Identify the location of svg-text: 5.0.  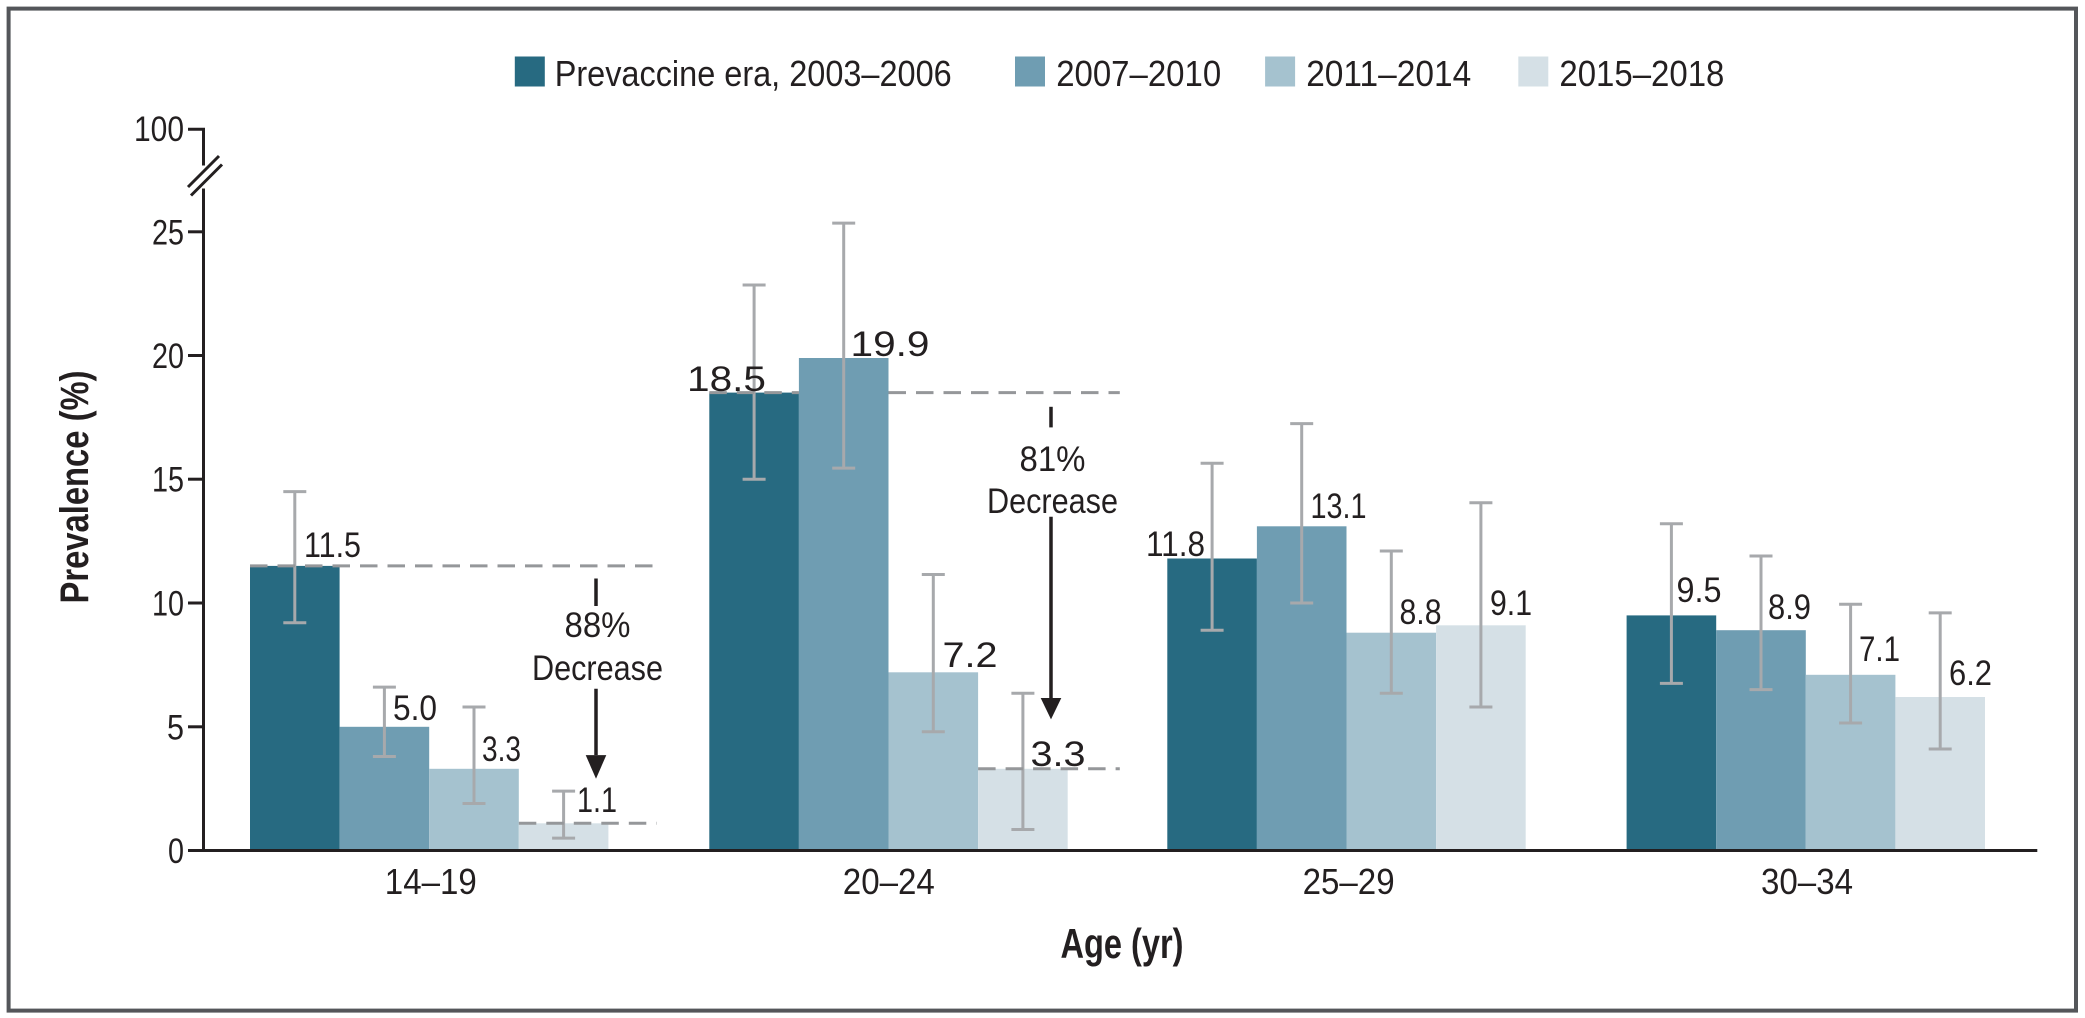
(415, 708).